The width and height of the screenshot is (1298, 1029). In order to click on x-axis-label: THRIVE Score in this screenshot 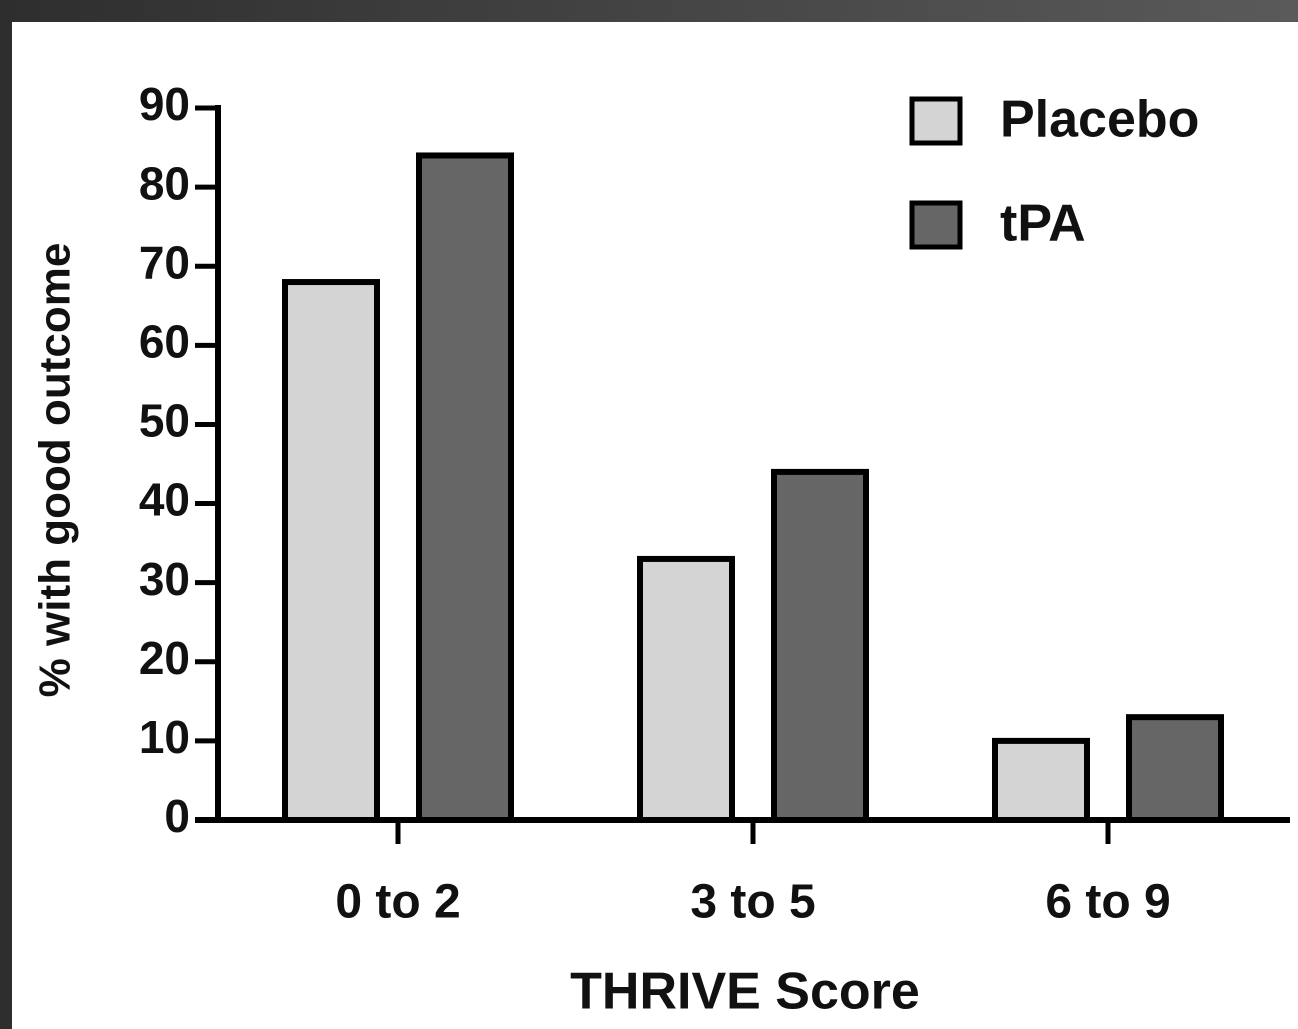, I will do `click(745, 992)`.